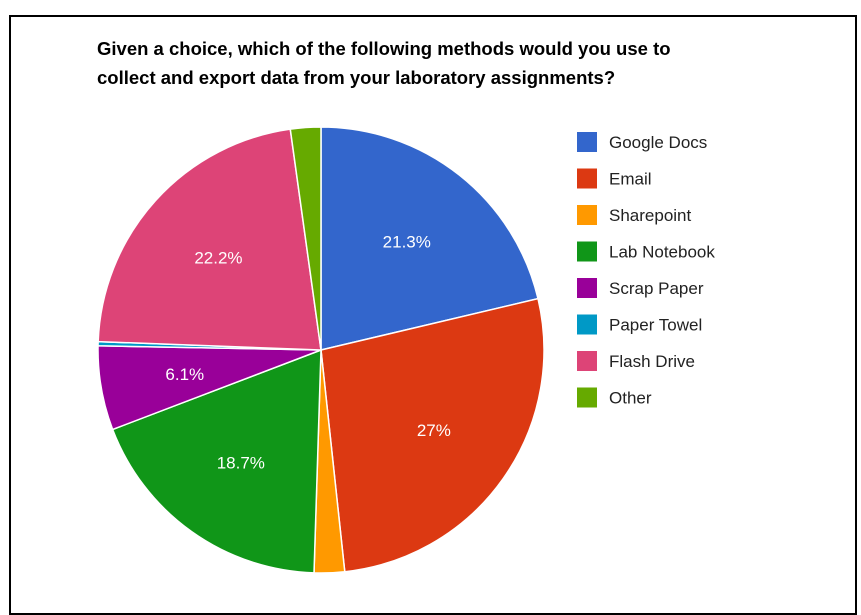 The height and width of the screenshot is (615, 861). Describe the element at coordinates (305, 238) in the screenshot. I see `pie-slice-other` at that location.